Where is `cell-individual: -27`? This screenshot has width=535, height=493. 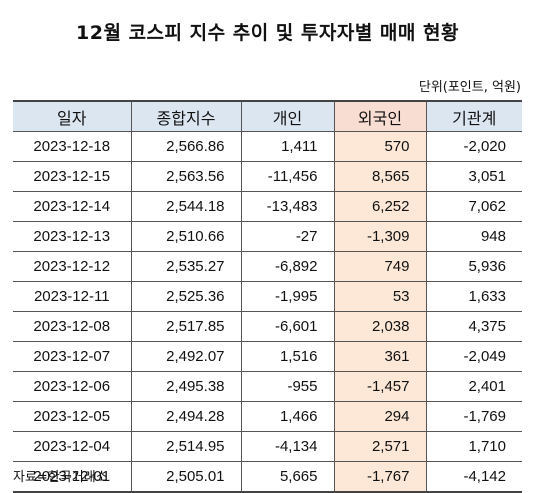 cell-individual: -27 is located at coordinates (287, 236).